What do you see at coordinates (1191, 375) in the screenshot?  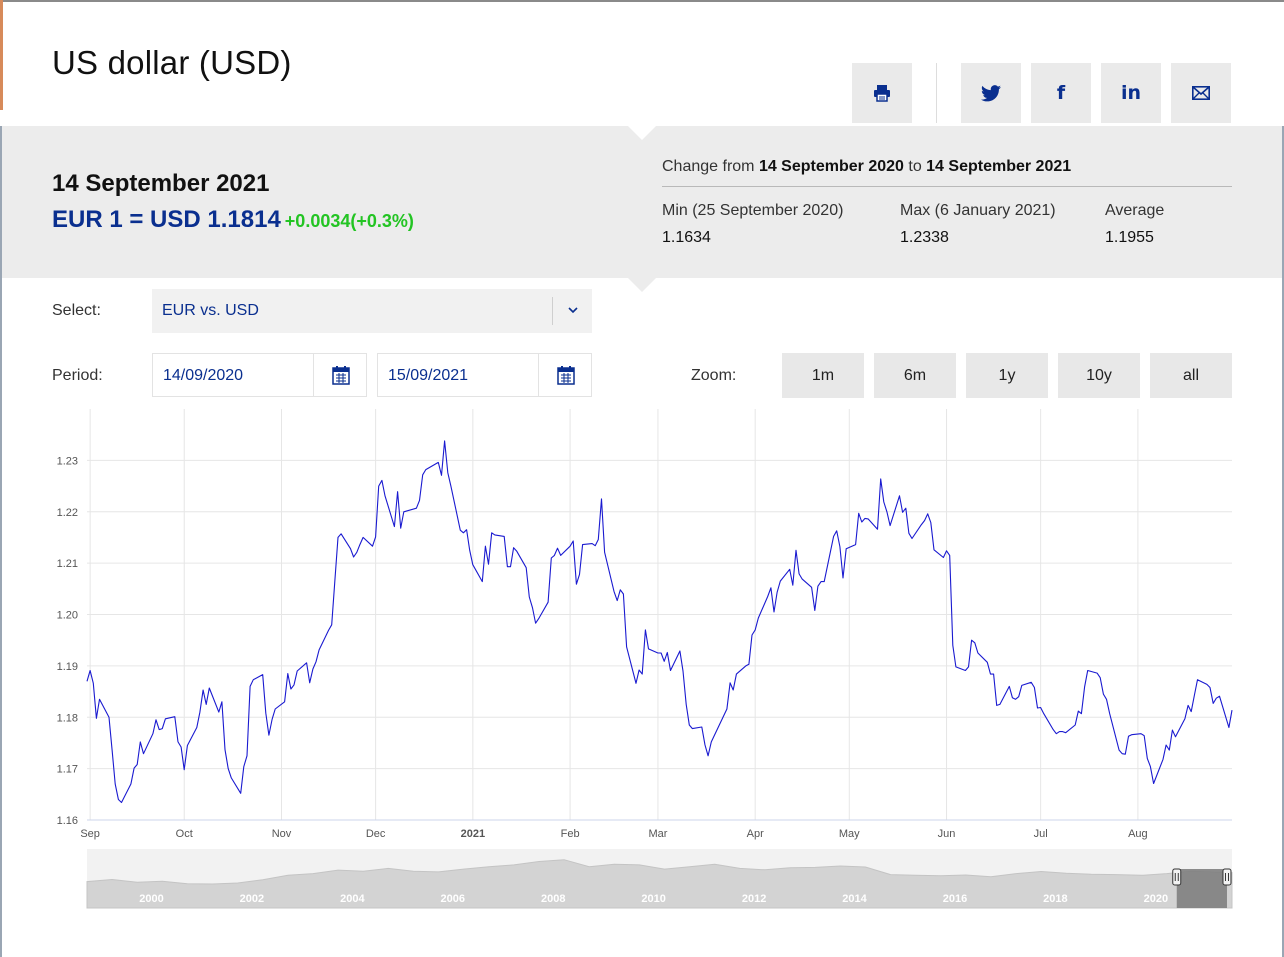 I see `zoom-all-button: all` at bounding box center [1191, 375].